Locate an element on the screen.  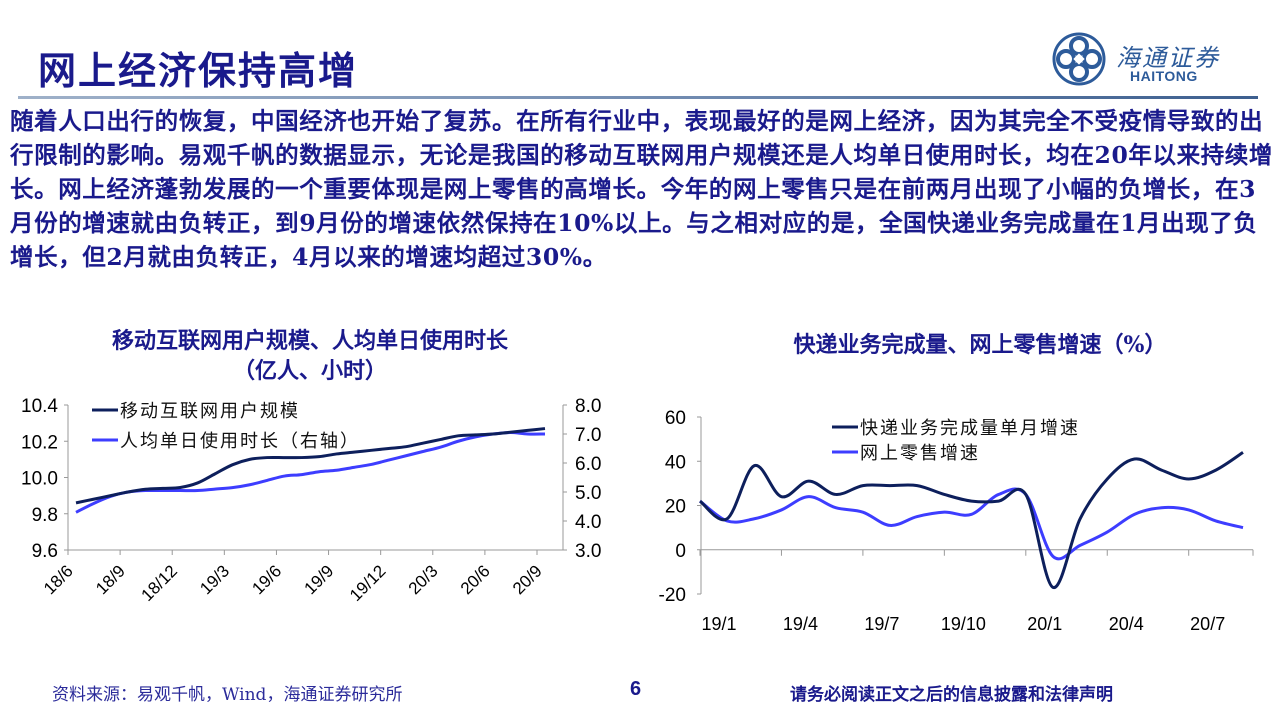
right-y-tick-label: 6.0 is located at coordinates (588, 464).